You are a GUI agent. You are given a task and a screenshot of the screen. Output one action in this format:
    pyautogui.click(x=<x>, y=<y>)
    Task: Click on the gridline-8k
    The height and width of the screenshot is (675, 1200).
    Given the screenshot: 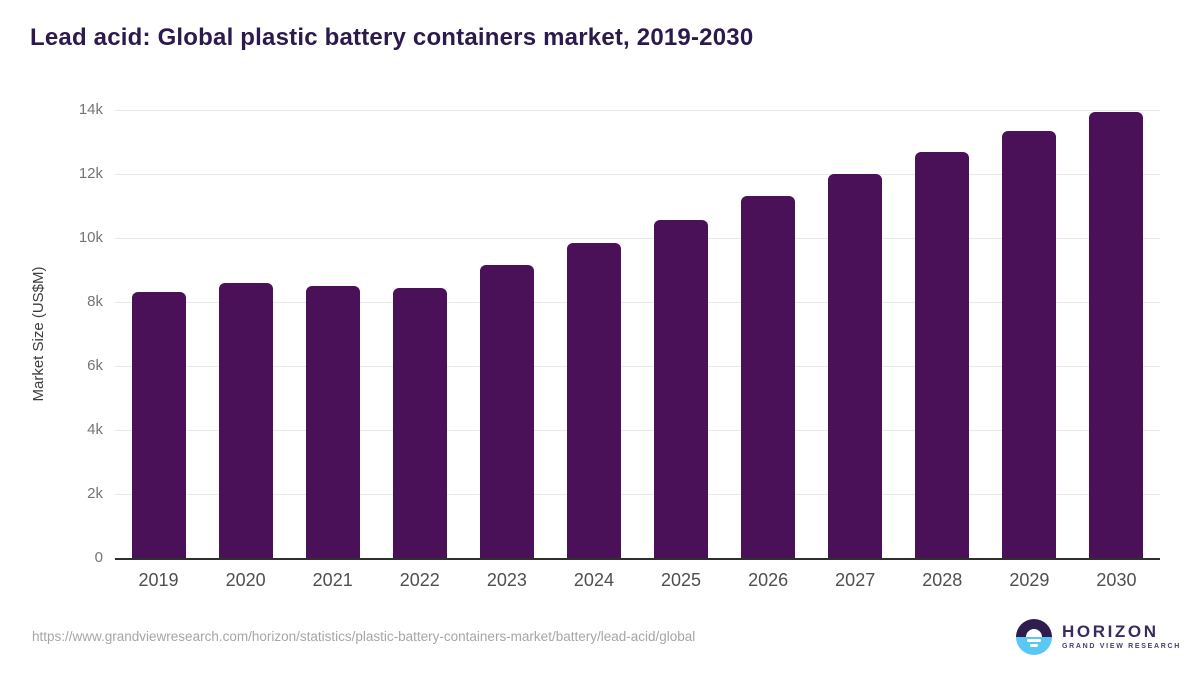 What is the action you would take?
    pyautogui.click(x=637, y=302)
    